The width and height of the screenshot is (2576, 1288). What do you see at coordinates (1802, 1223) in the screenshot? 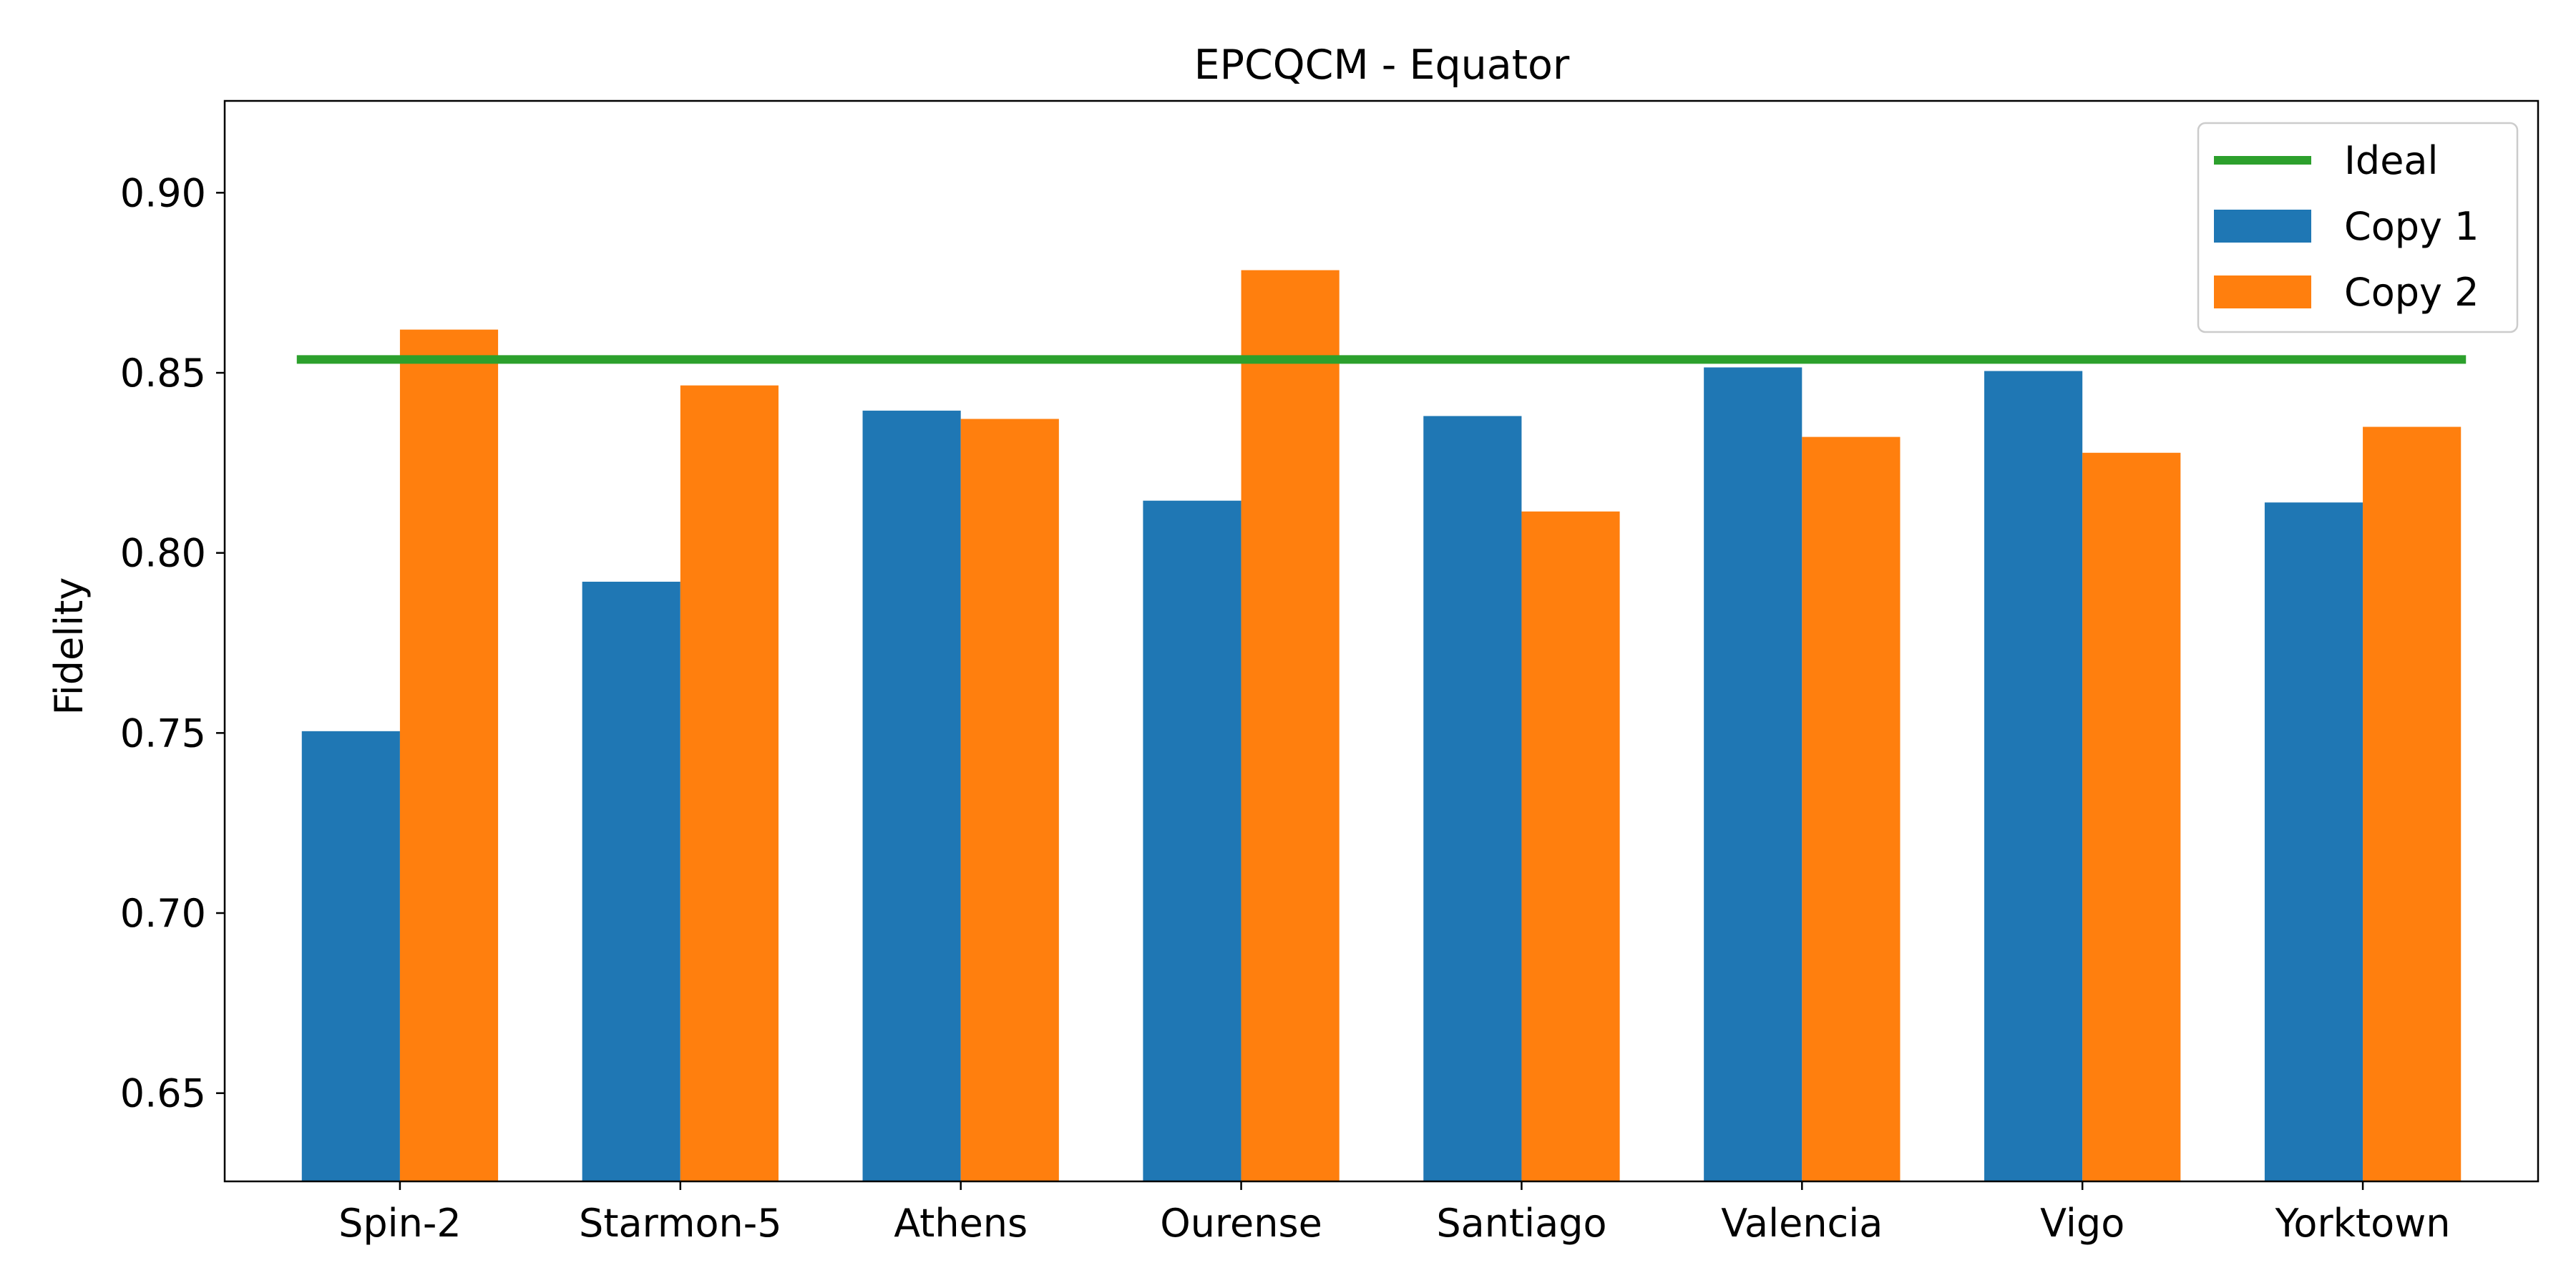
I see `x-tick-label: Valencia` at bounding box center [1802, 1223].